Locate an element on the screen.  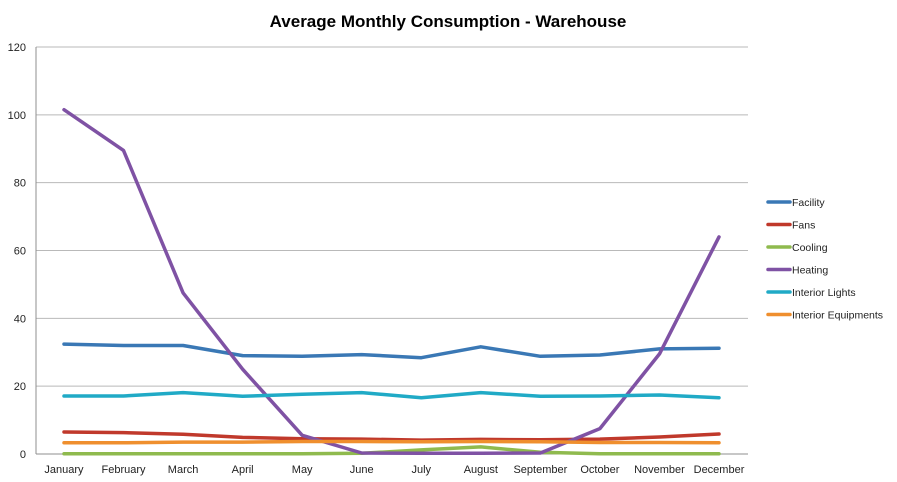
legend-item: Interior Equipments is located at coordinates (824, 316).